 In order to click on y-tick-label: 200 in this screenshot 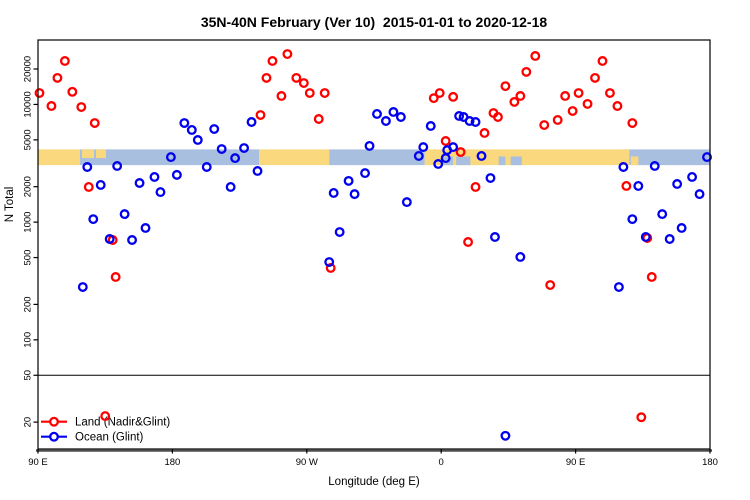, I will do `click(27, 304)`.